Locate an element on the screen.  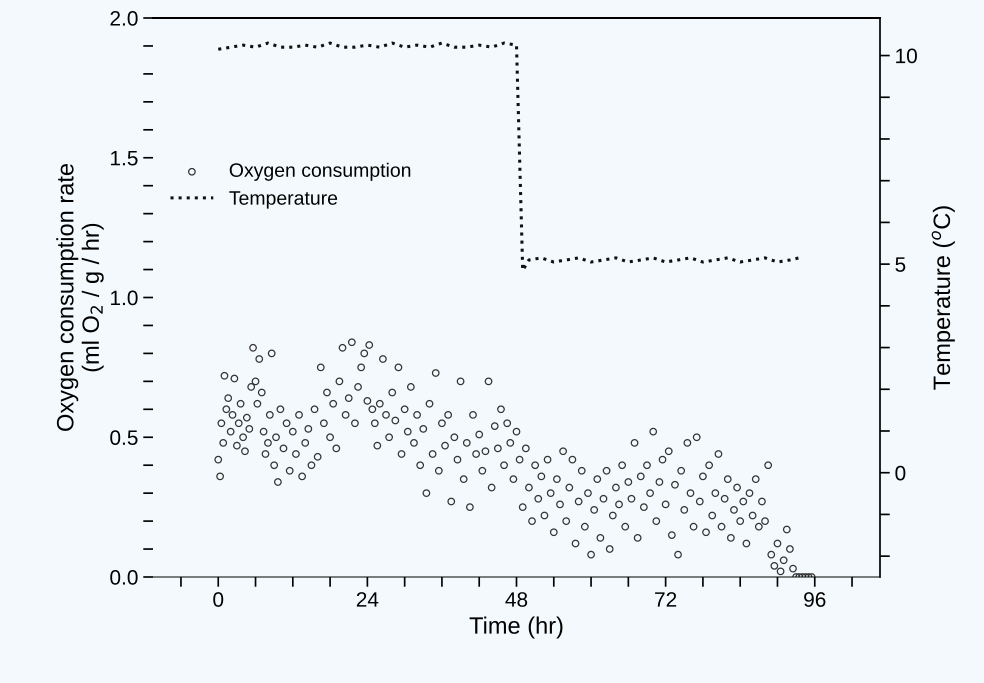
y-tick-label: 0.5 is located at coordinates (124, 438).